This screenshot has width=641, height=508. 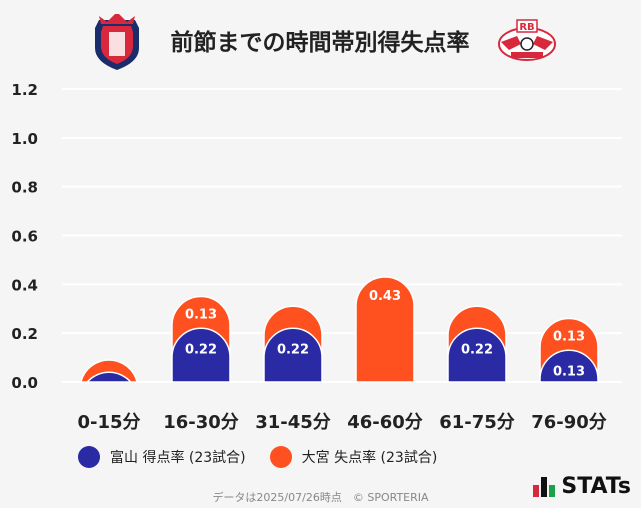 I want to click on legend-swatch-omiya, so click(x=280, y=457).